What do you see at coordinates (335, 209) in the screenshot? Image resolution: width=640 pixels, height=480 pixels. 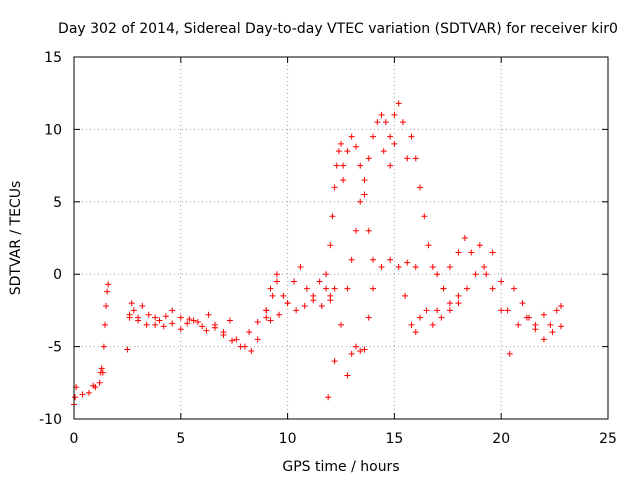 I see `series-arc-a` at bounding box center [335, 209].